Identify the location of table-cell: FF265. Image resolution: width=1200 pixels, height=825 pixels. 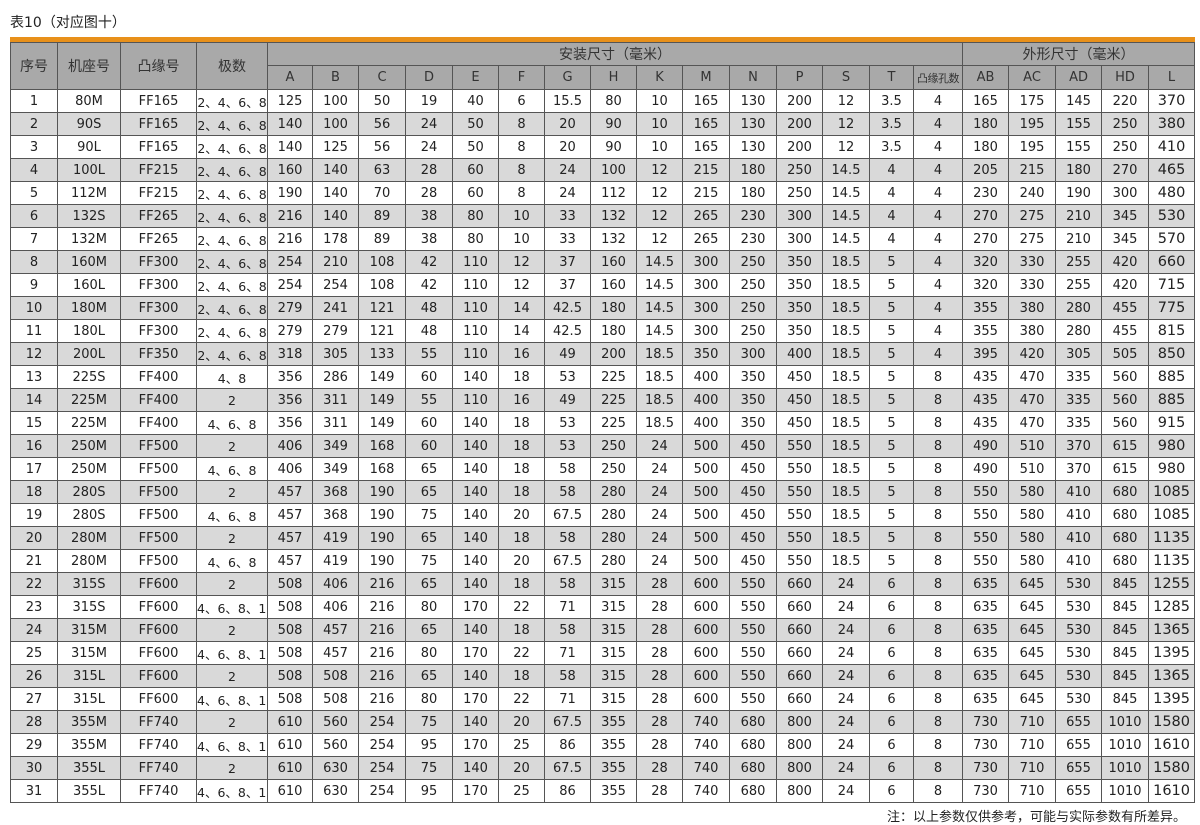
(158, 216).